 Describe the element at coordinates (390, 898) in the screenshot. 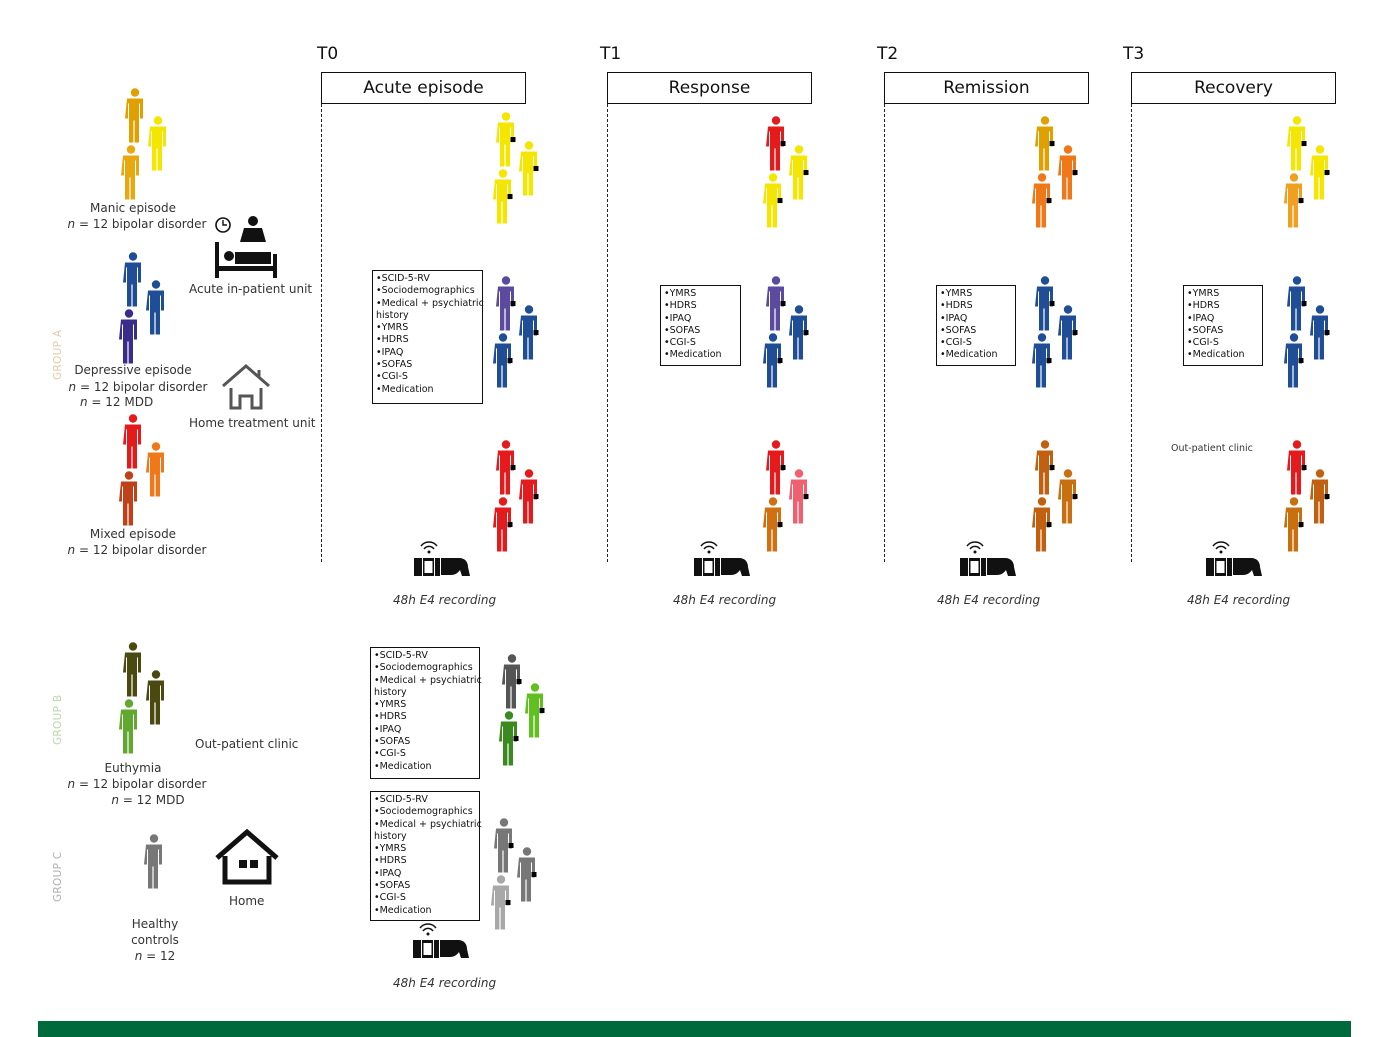

I see `t0c-item-cgis: •CGI-S` at that location.